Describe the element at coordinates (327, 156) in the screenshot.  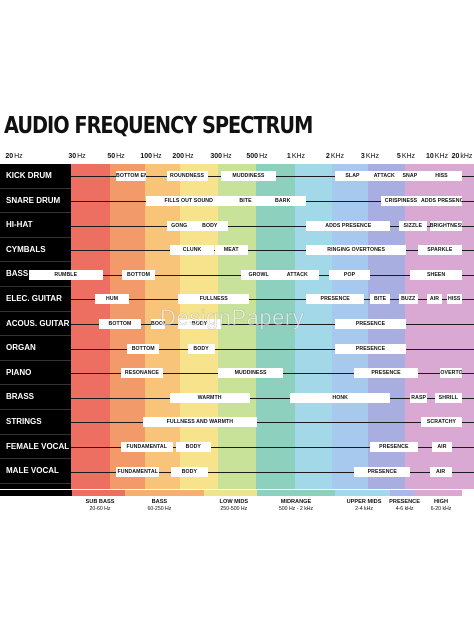
I see `freq-tick-number: 2` at that location.